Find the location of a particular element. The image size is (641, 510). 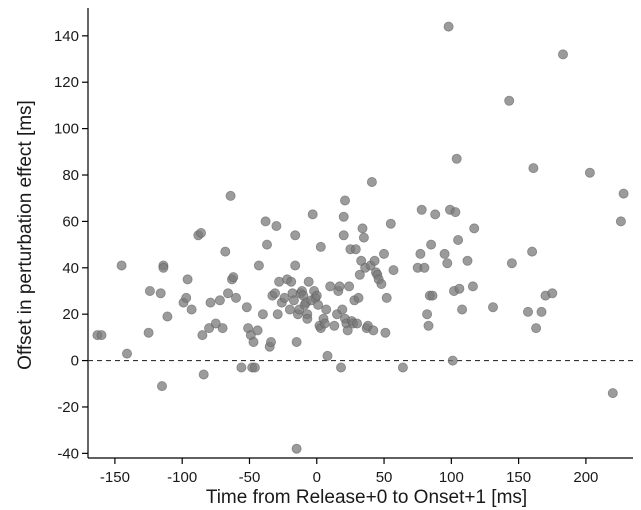

y-tick-label: 80 is located at coordinates (70, 175).